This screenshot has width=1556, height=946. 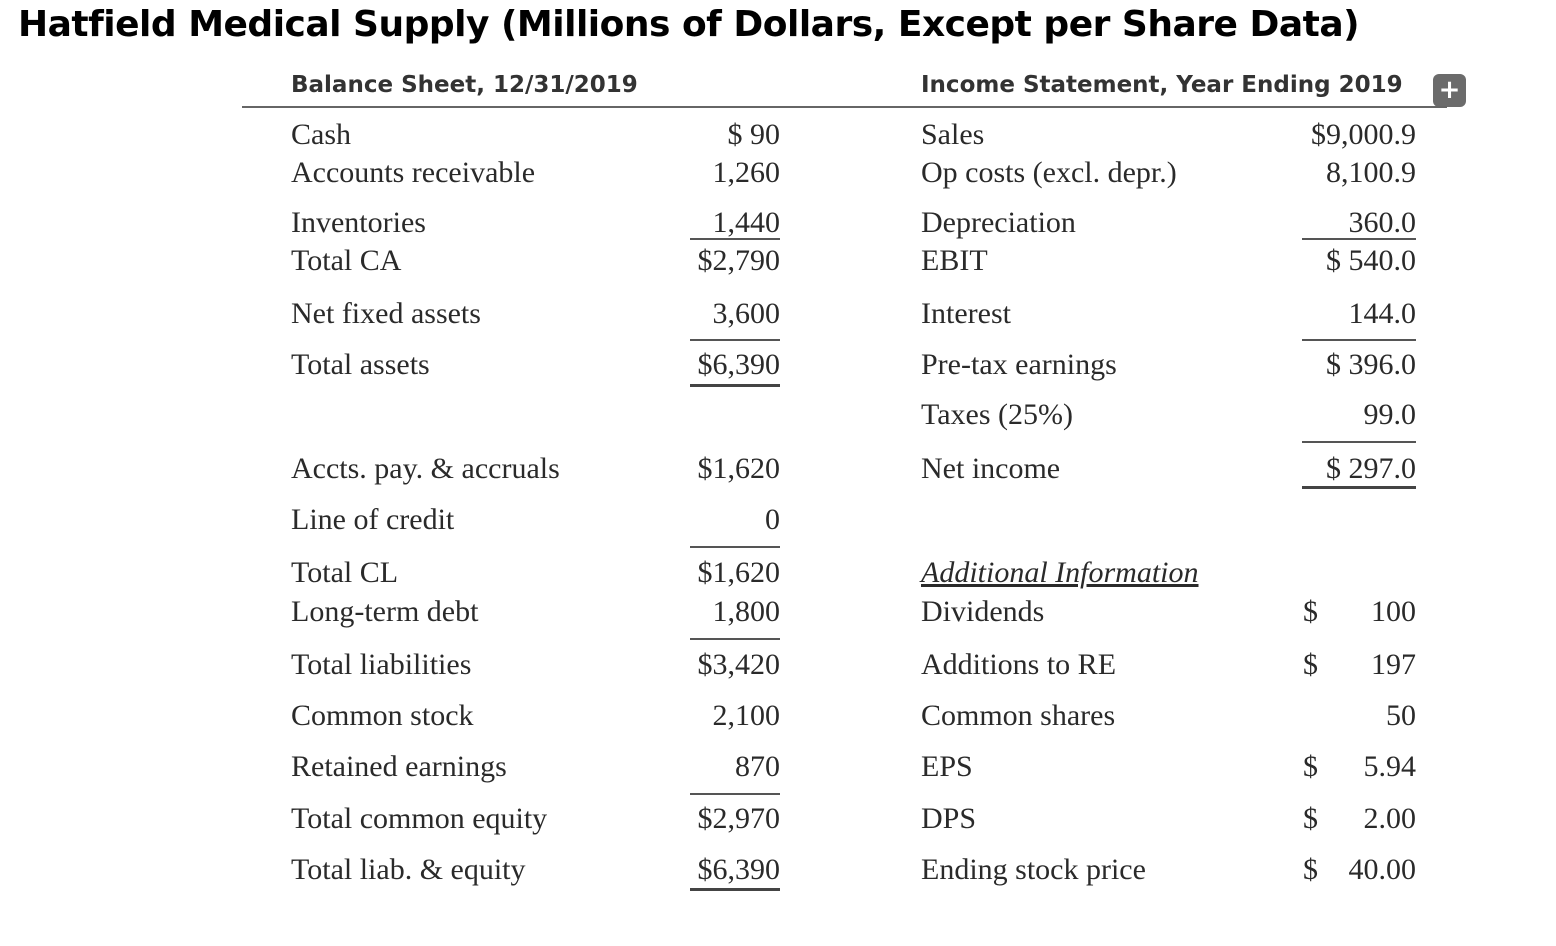 What do you see at coordinates (746, 172) in the screenshot?
I see `bs-value-accounts-receivable: 1,260` at bounding box center [746, 172].